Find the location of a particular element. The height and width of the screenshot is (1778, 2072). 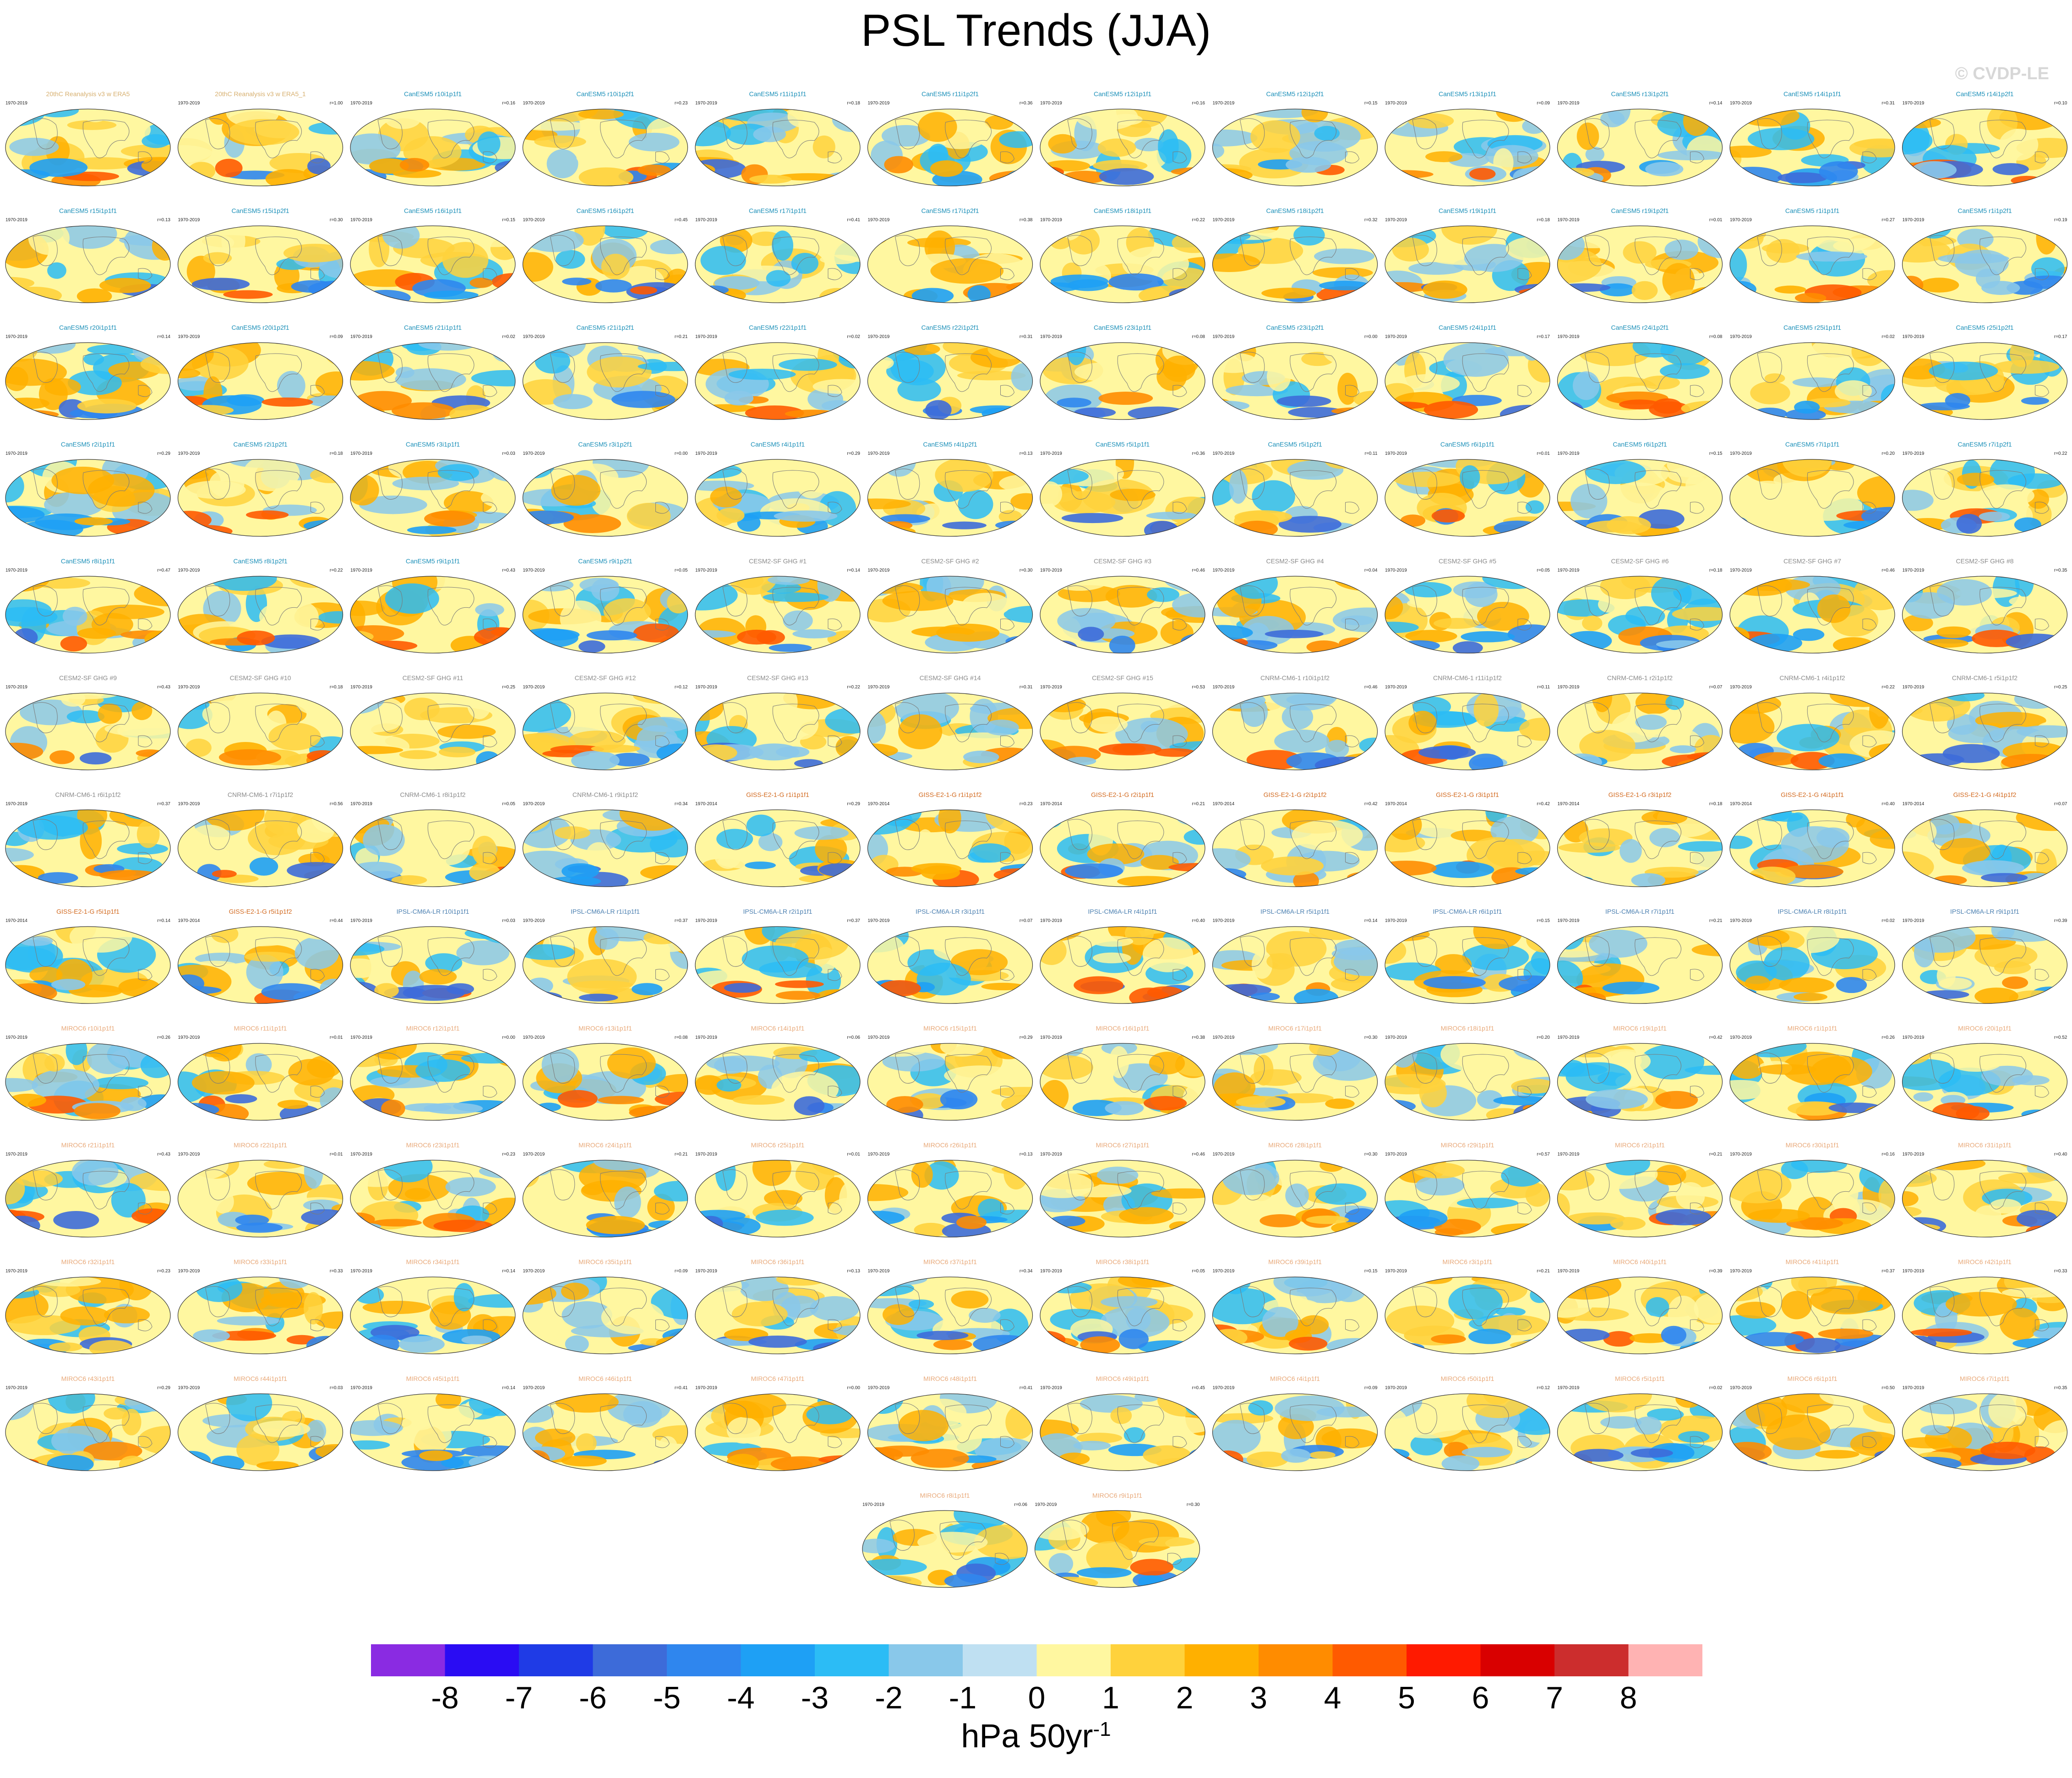

panel-title: MIROC6 r8i1p1f1 is located at coordinates (945, 1495).